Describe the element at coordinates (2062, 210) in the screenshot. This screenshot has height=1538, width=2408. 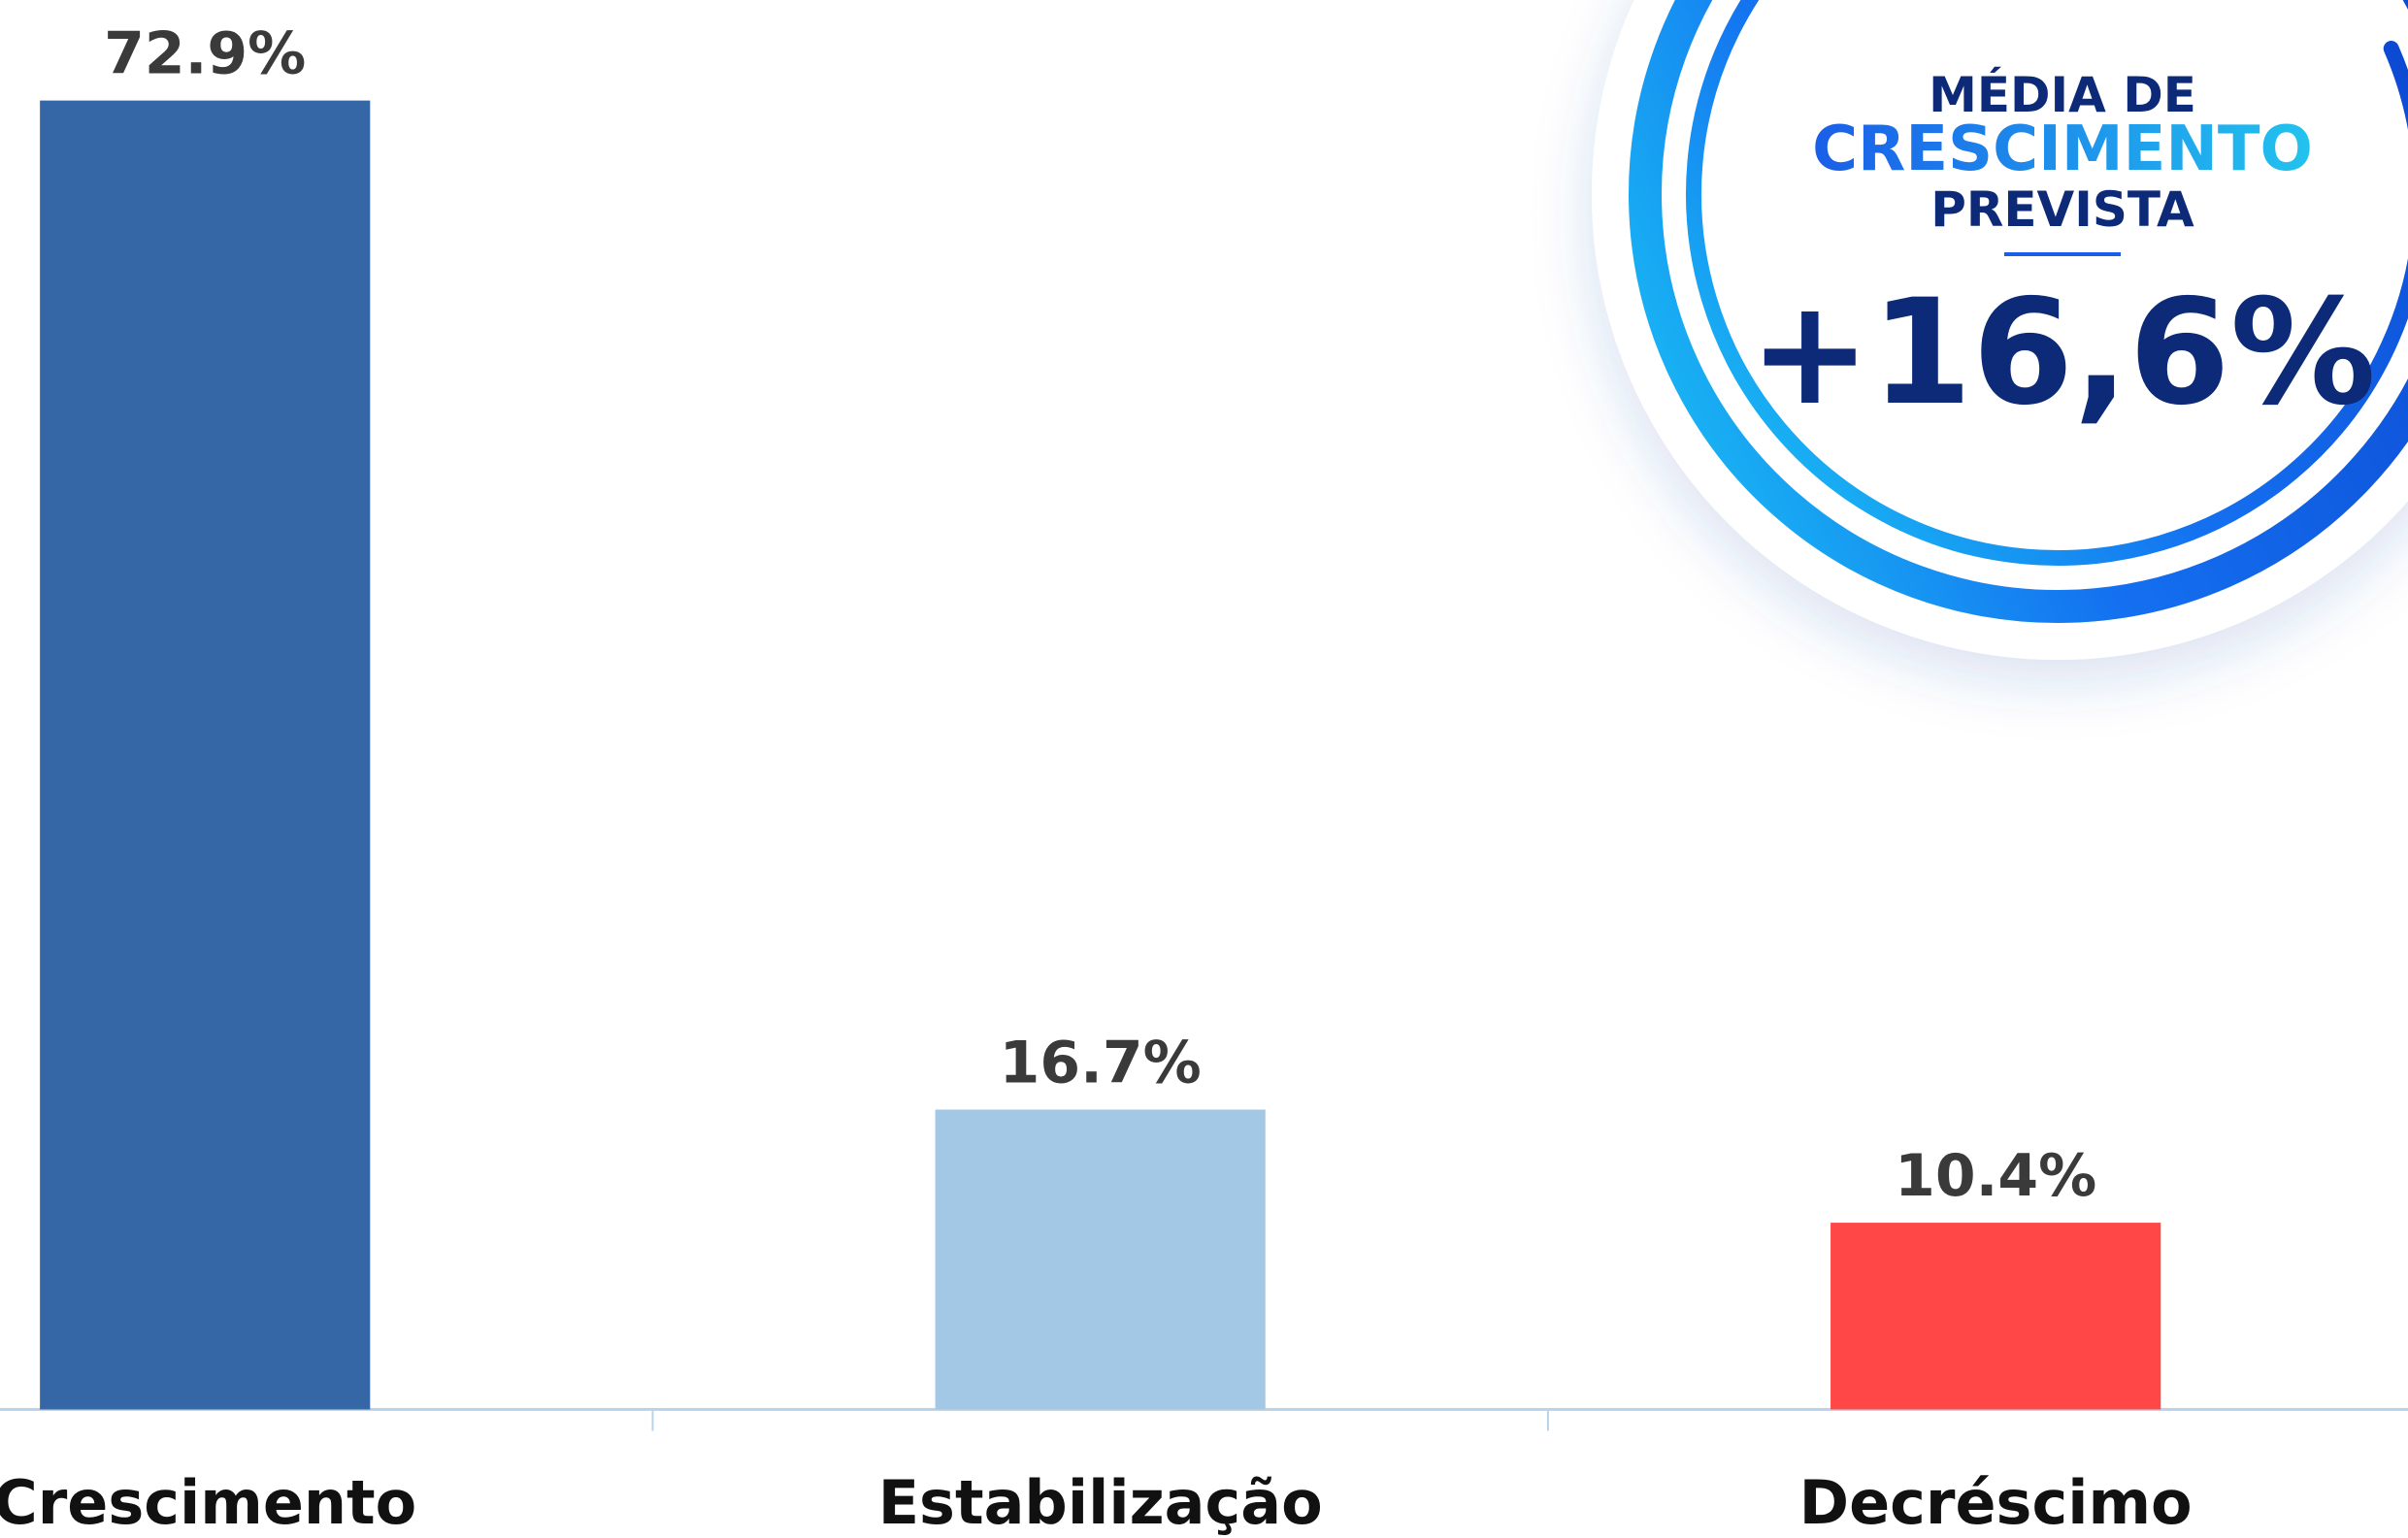
I see `badge-line: PREVISTA` at that location.